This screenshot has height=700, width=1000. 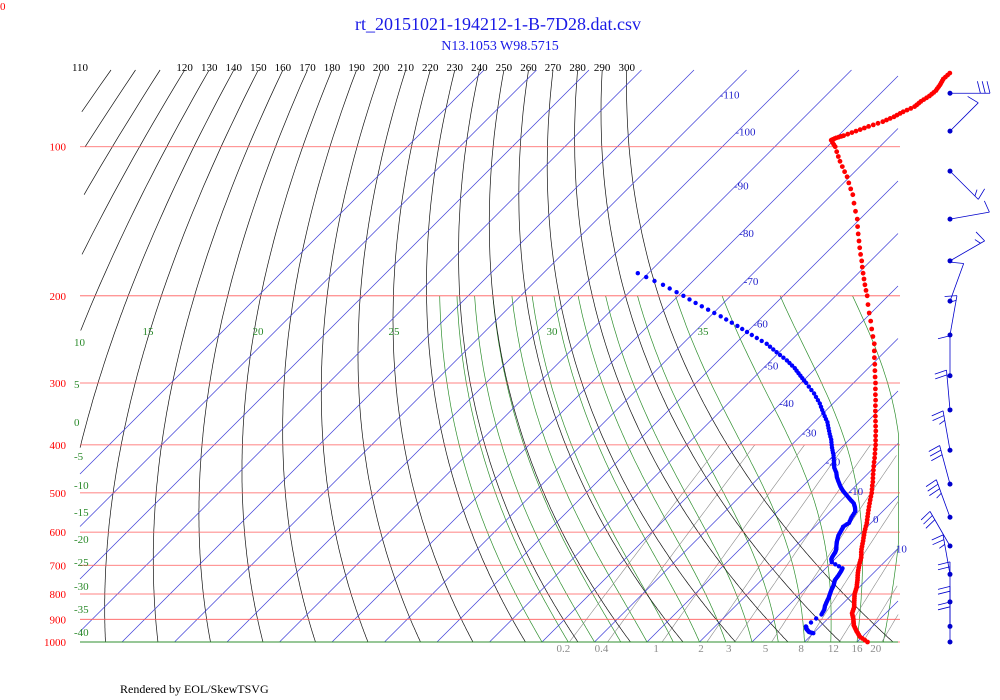 I want to click on potential-temp-label: 250, so click(x=504, y=68).